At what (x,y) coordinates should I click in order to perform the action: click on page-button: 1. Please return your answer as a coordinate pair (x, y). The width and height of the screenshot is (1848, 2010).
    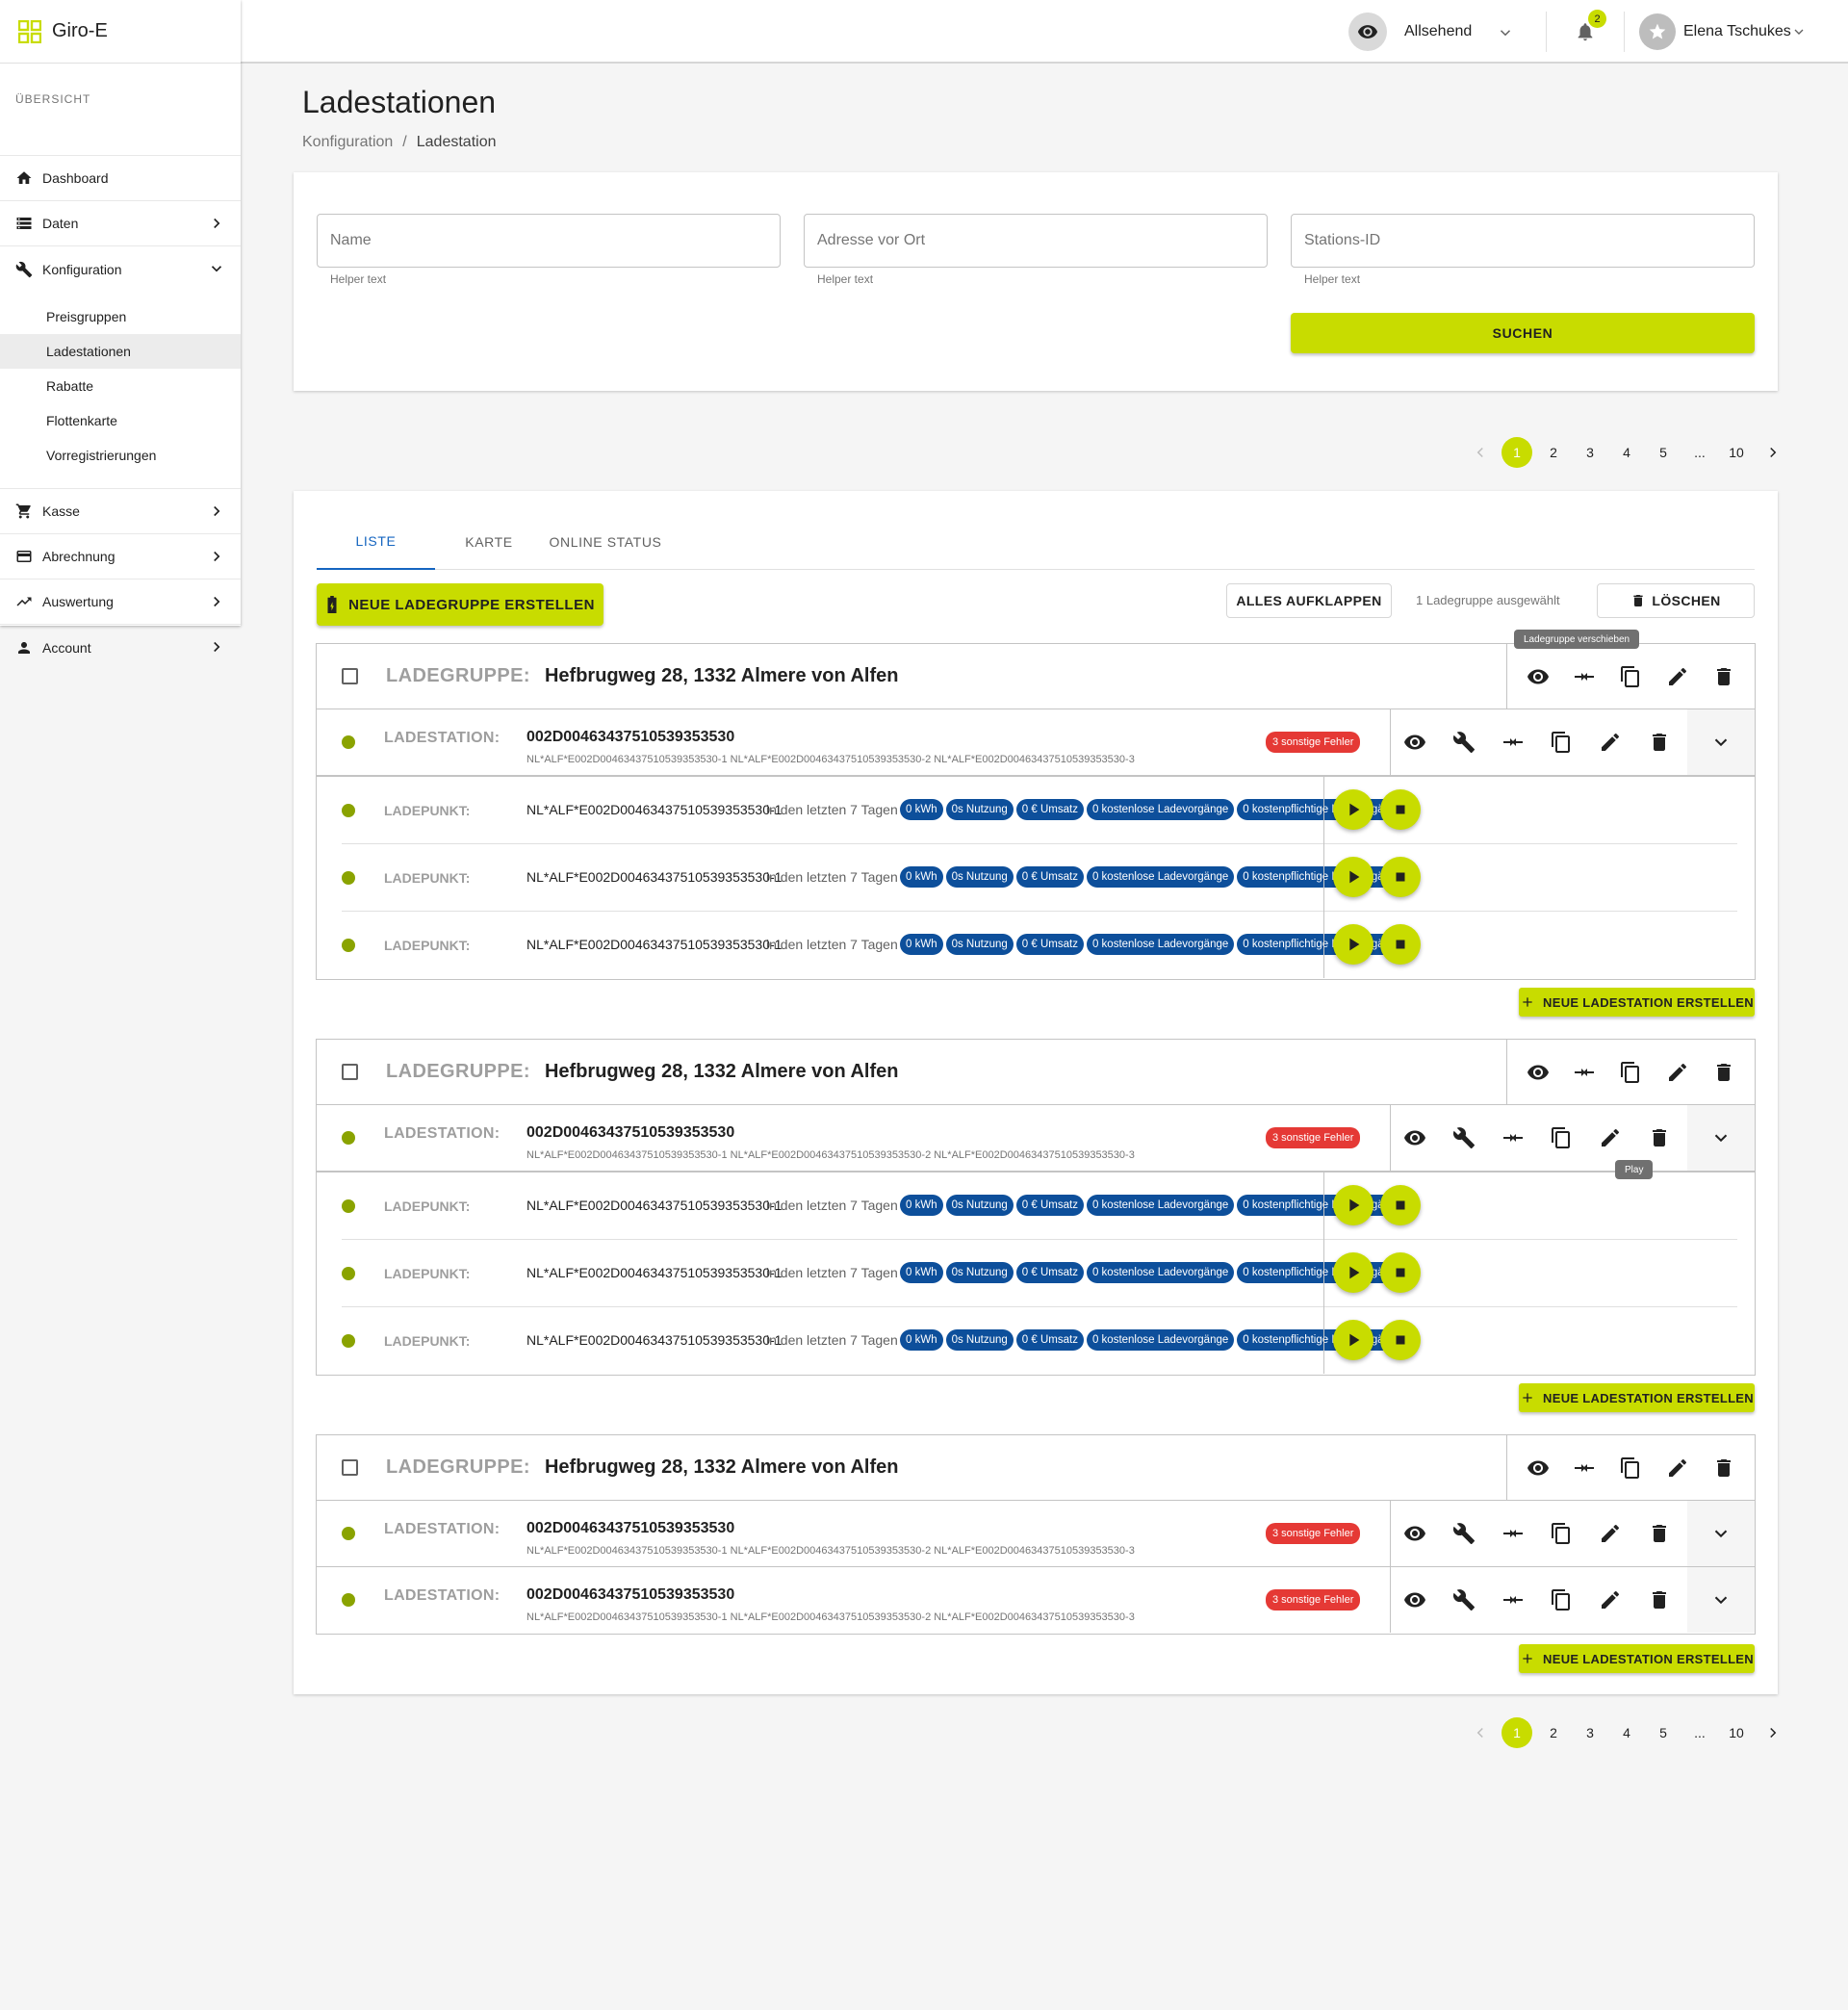
    Looking at the image, I should click on (1517, 452).